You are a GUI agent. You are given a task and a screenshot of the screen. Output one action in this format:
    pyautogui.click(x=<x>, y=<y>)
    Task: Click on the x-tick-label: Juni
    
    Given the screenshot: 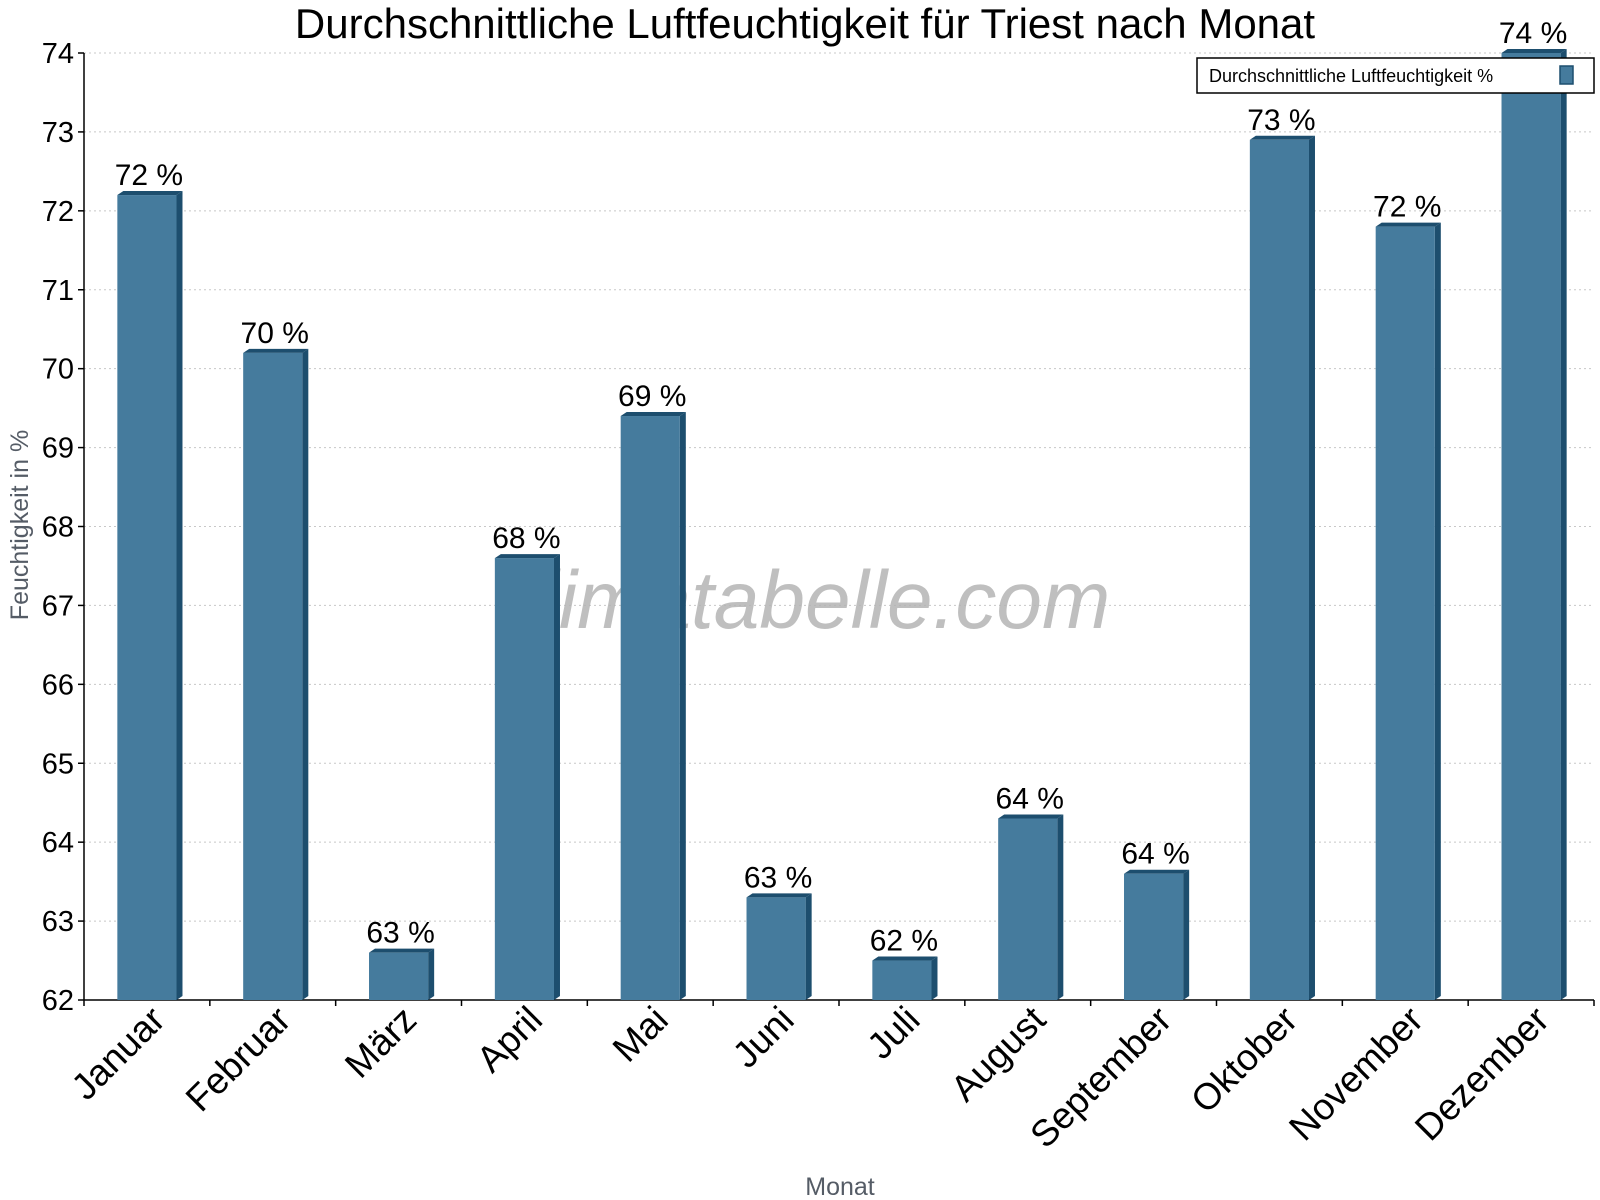 What is the action you would take?
    pyautogui.click(x=763, y=1037)
    